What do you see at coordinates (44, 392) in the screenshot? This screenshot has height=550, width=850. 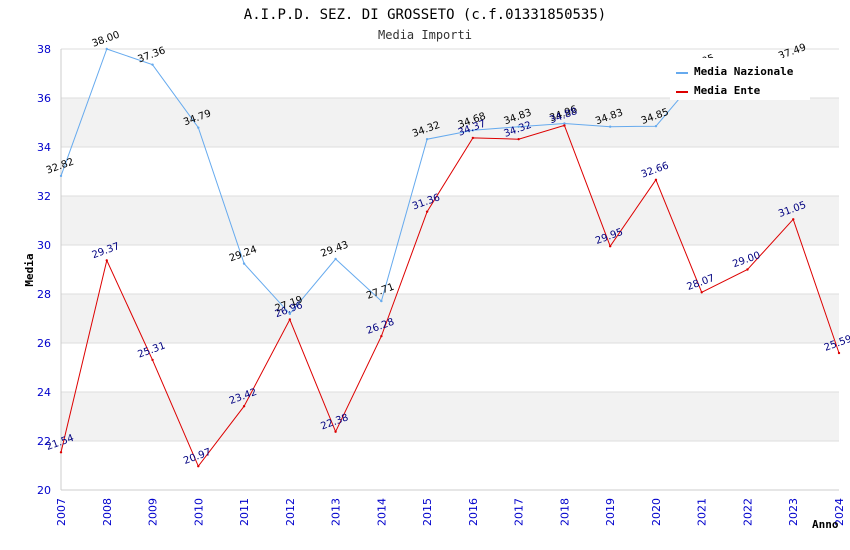 I see `y-tick-label: 24` at bounding box center [44, 392].